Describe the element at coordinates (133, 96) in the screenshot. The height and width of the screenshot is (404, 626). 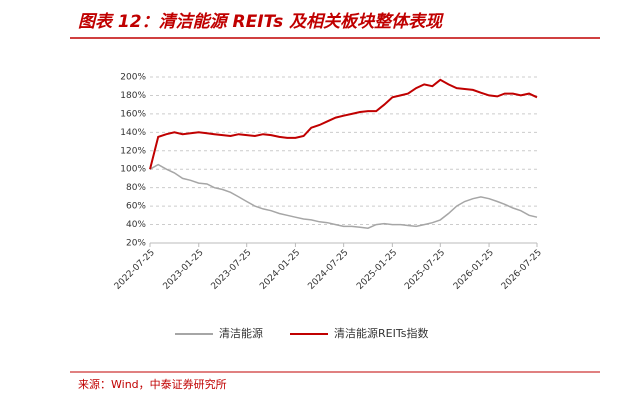
I see `y-tick-label: 180%` at that location.